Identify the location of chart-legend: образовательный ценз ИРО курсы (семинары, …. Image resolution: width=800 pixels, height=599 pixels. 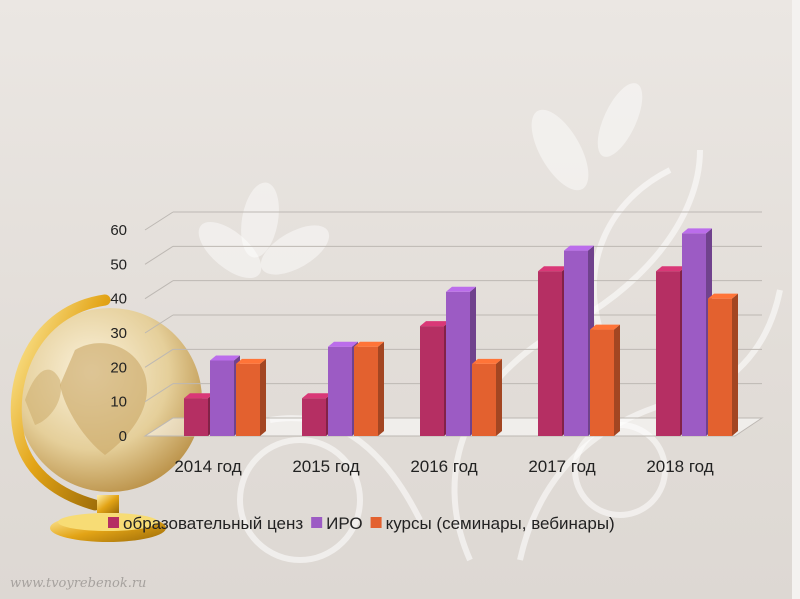
(361, 523).